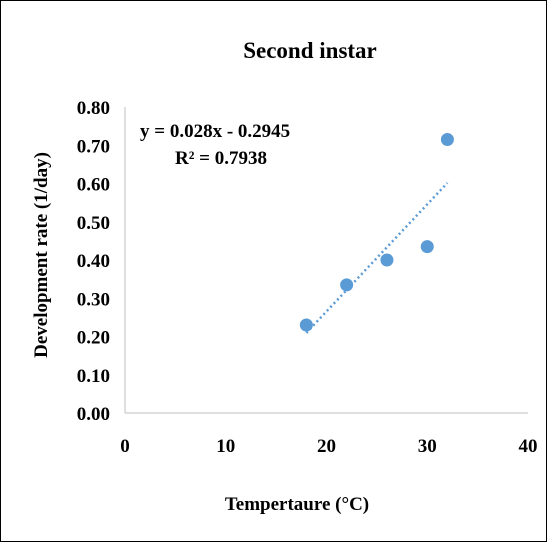  What do you see at coordinates (93, 376) in the screenshot?
I see `y-tick-label: 0.10` at bounding box center [93, 376].